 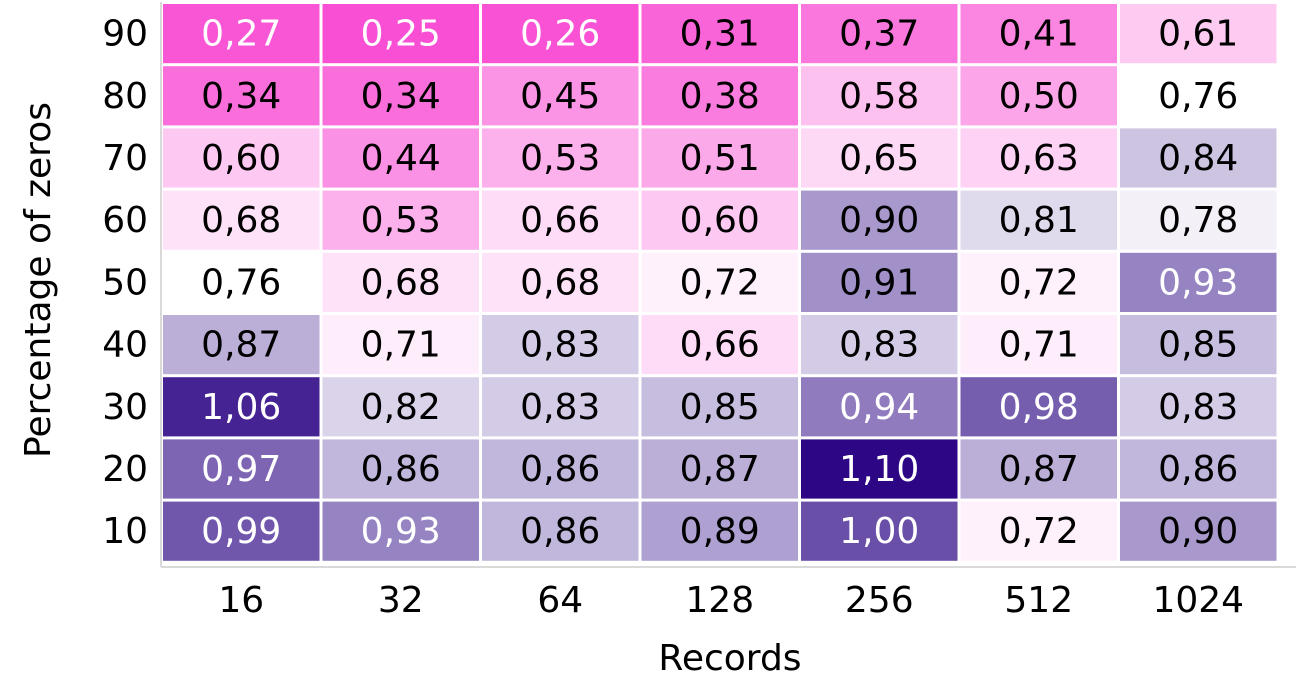 I want to click on cell-value-label: 0,72, so click(x=1039, y=531).